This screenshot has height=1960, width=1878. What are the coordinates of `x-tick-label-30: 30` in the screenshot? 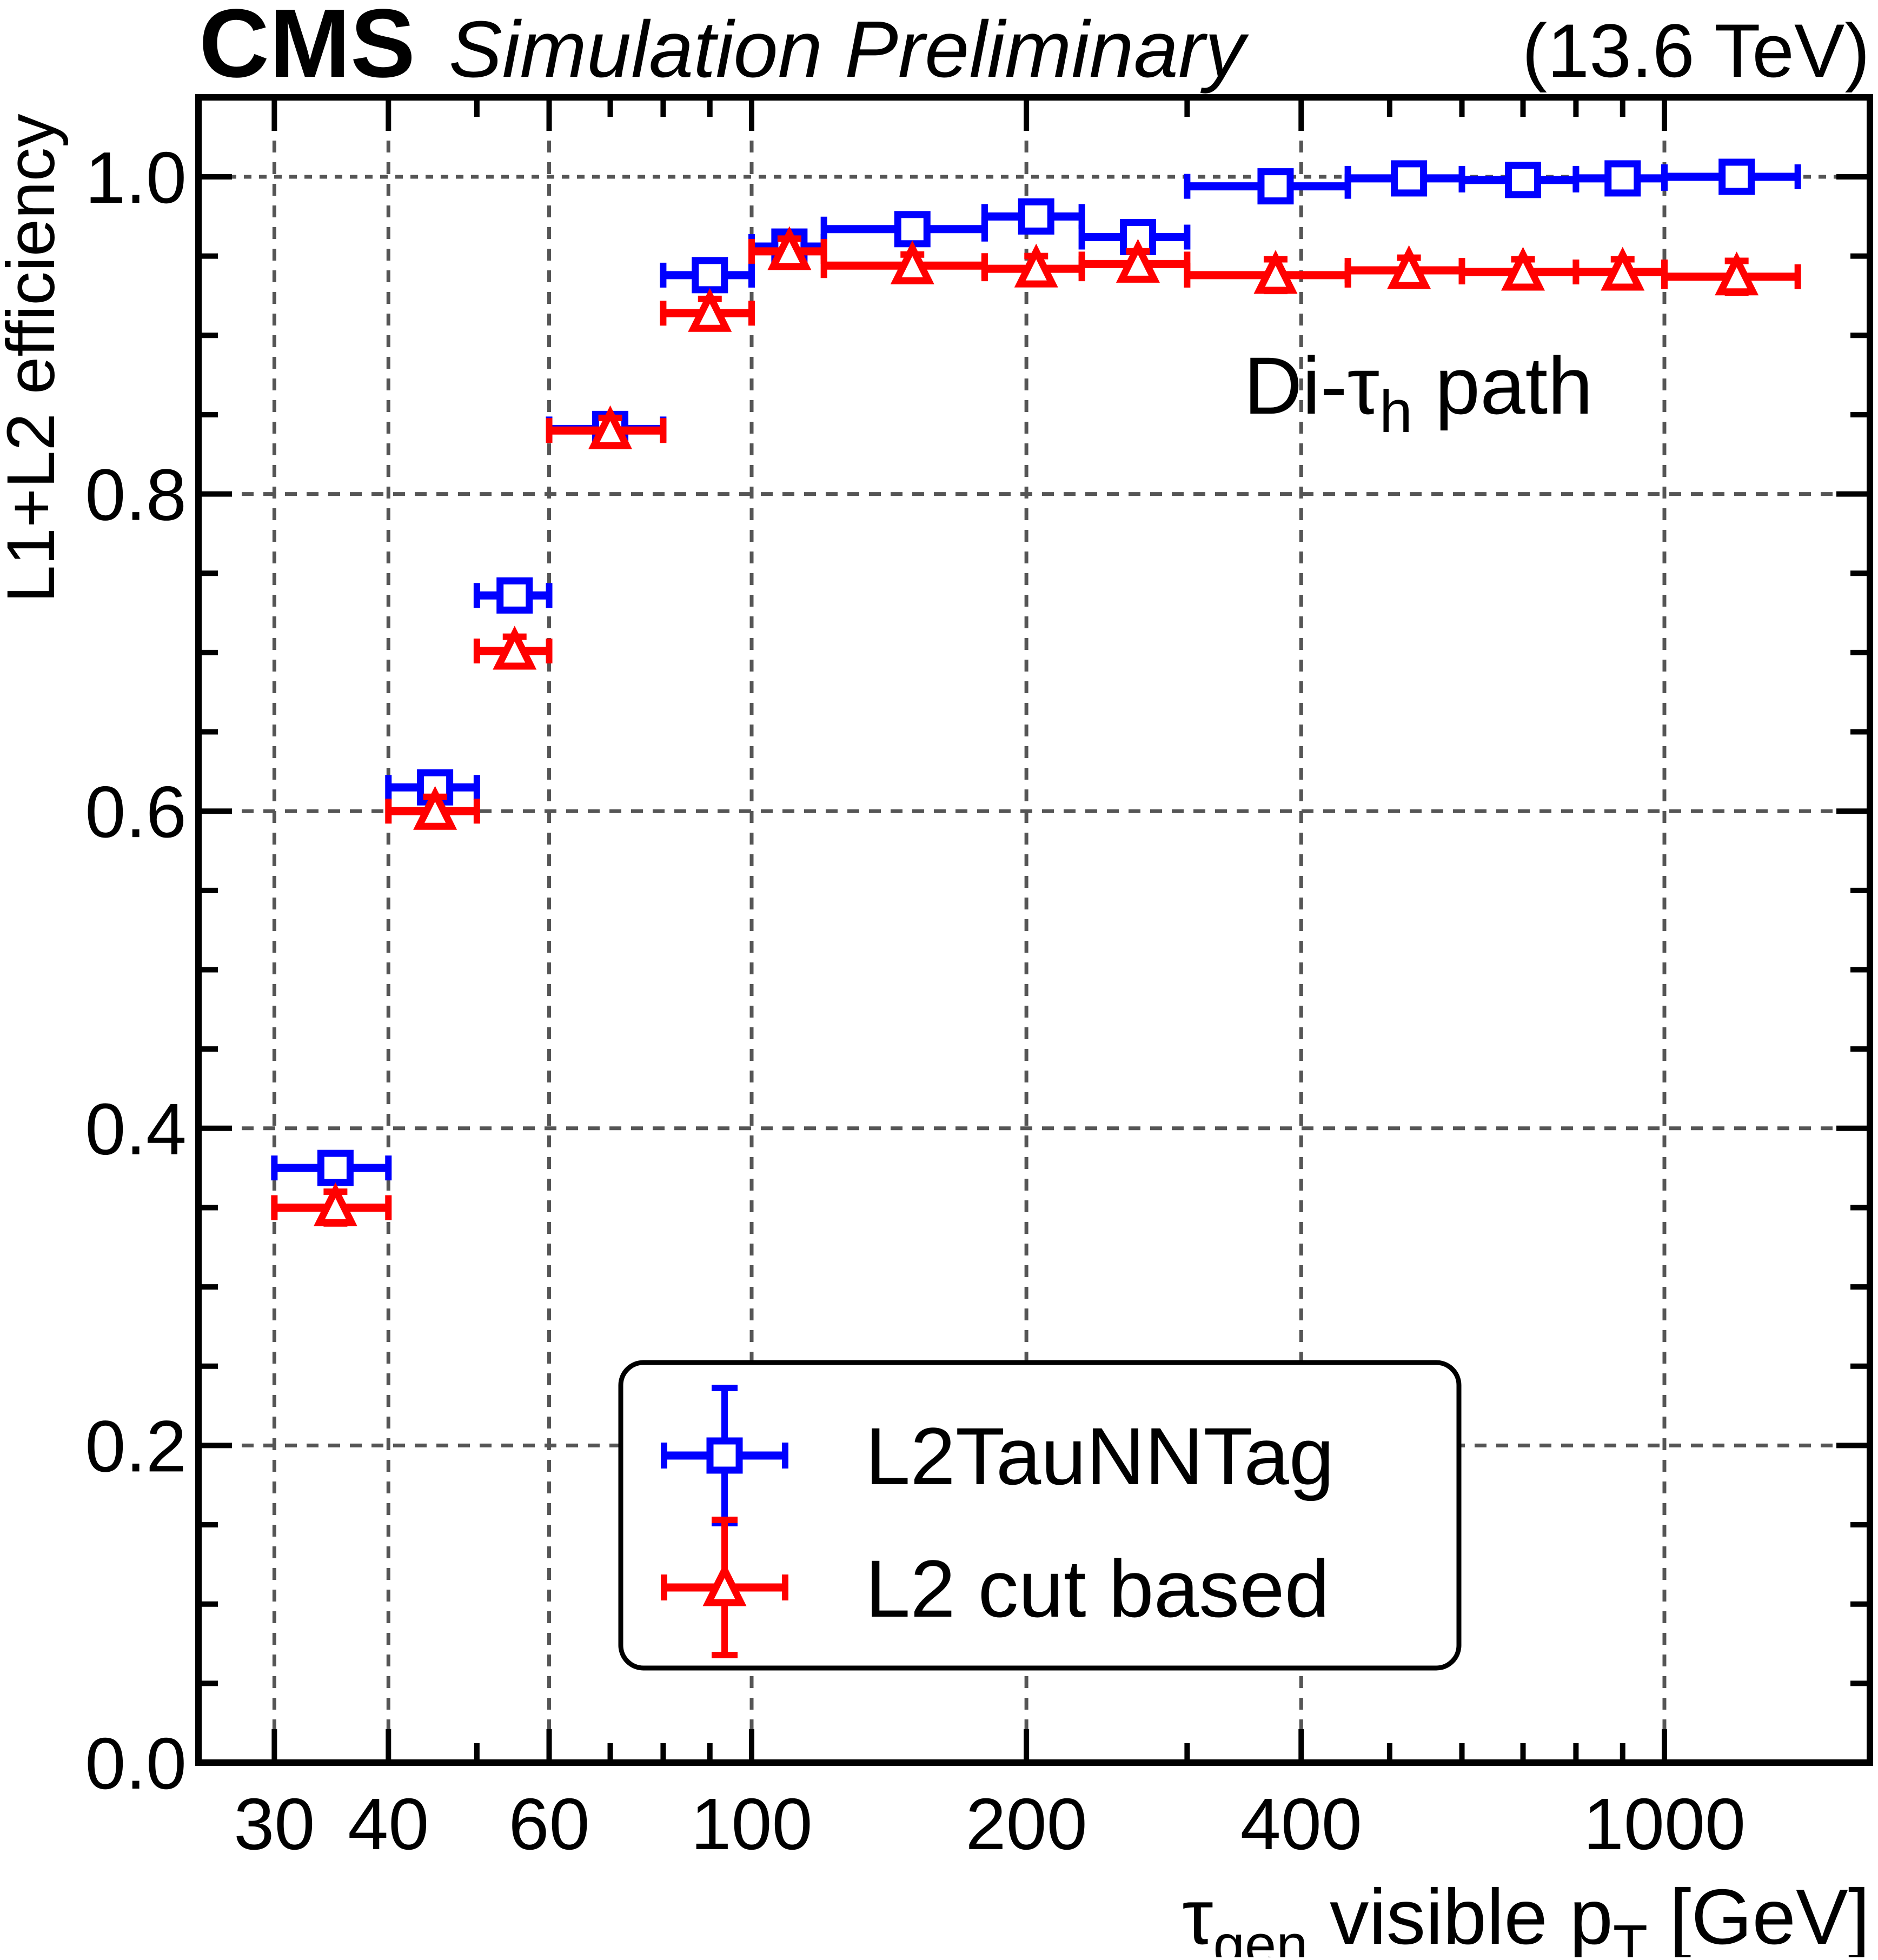 It's located at (274, 1824).